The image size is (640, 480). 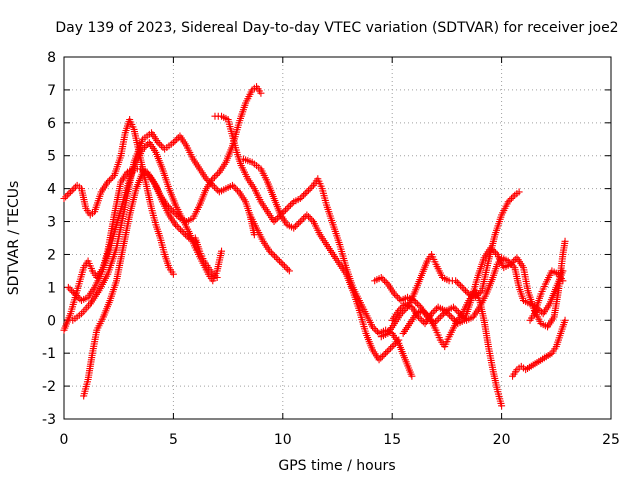 I want to click on y-tick-label: -3, so click(x=49, y=420).